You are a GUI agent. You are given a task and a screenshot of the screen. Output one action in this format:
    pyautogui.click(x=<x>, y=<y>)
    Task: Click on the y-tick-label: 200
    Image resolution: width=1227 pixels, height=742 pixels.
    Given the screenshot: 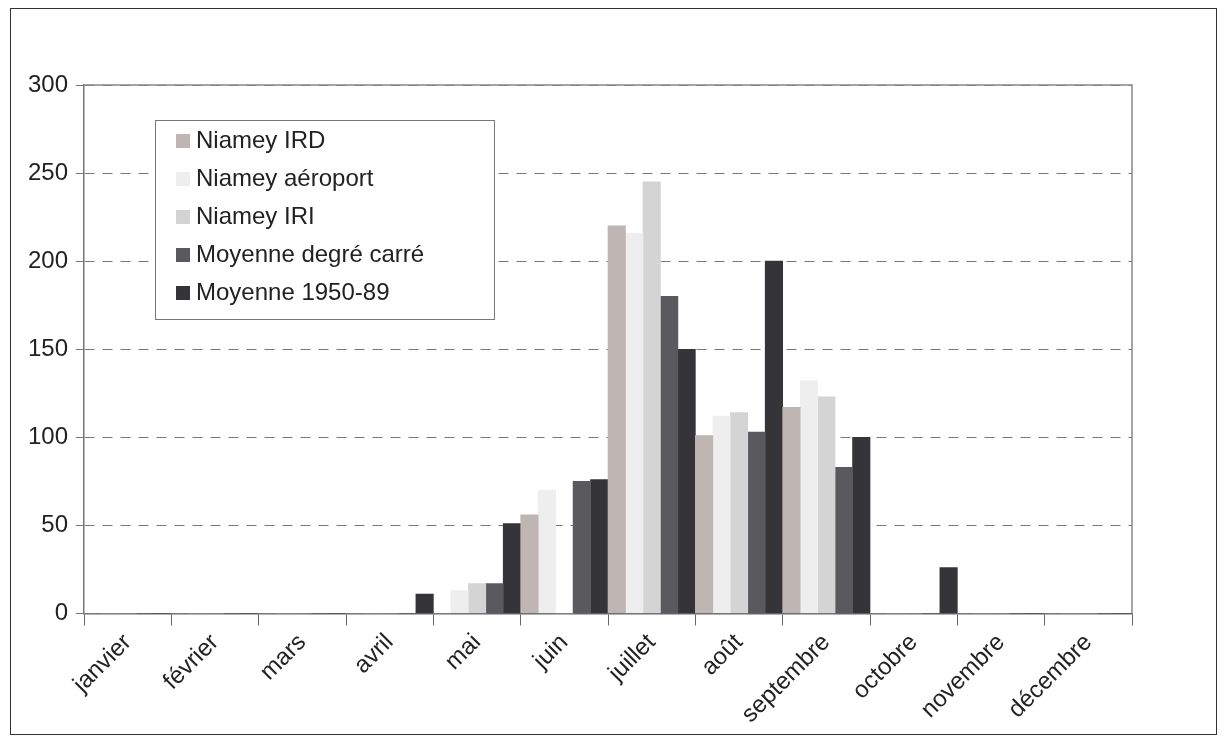 What is the action you would take?
    pyautogui.click(x=48, y=259)
    